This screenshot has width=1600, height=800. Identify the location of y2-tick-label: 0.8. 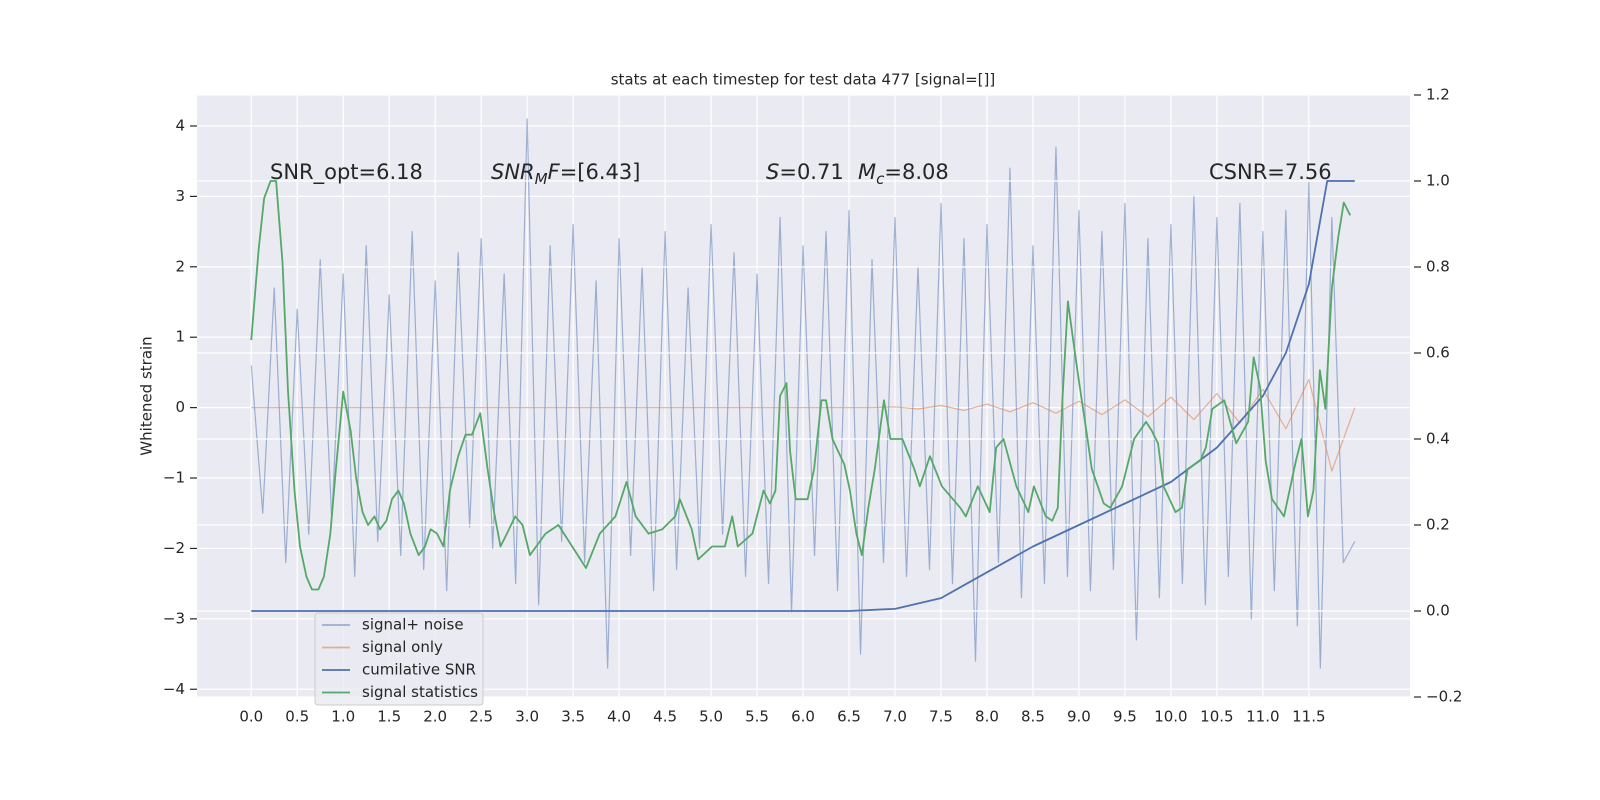
(1438, 267).